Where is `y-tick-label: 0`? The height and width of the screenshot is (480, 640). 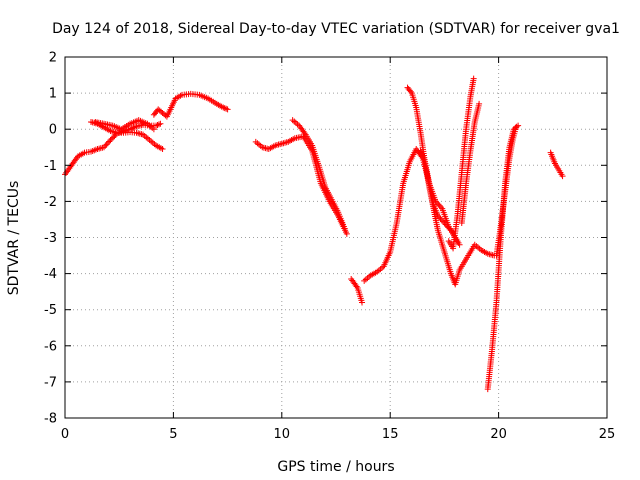
y-tick-label: 0 is located at coordinates (53, 130).